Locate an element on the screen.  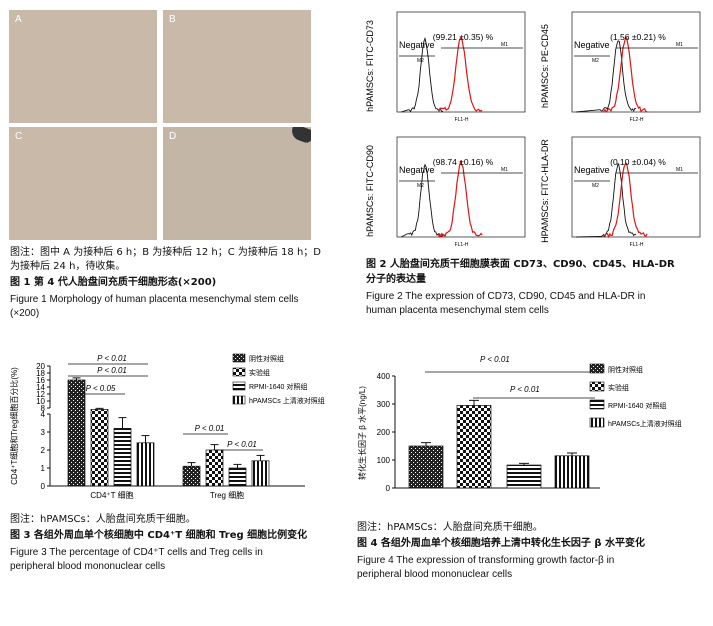
y-tick-label: 3 is located at coordinates (43, 432).